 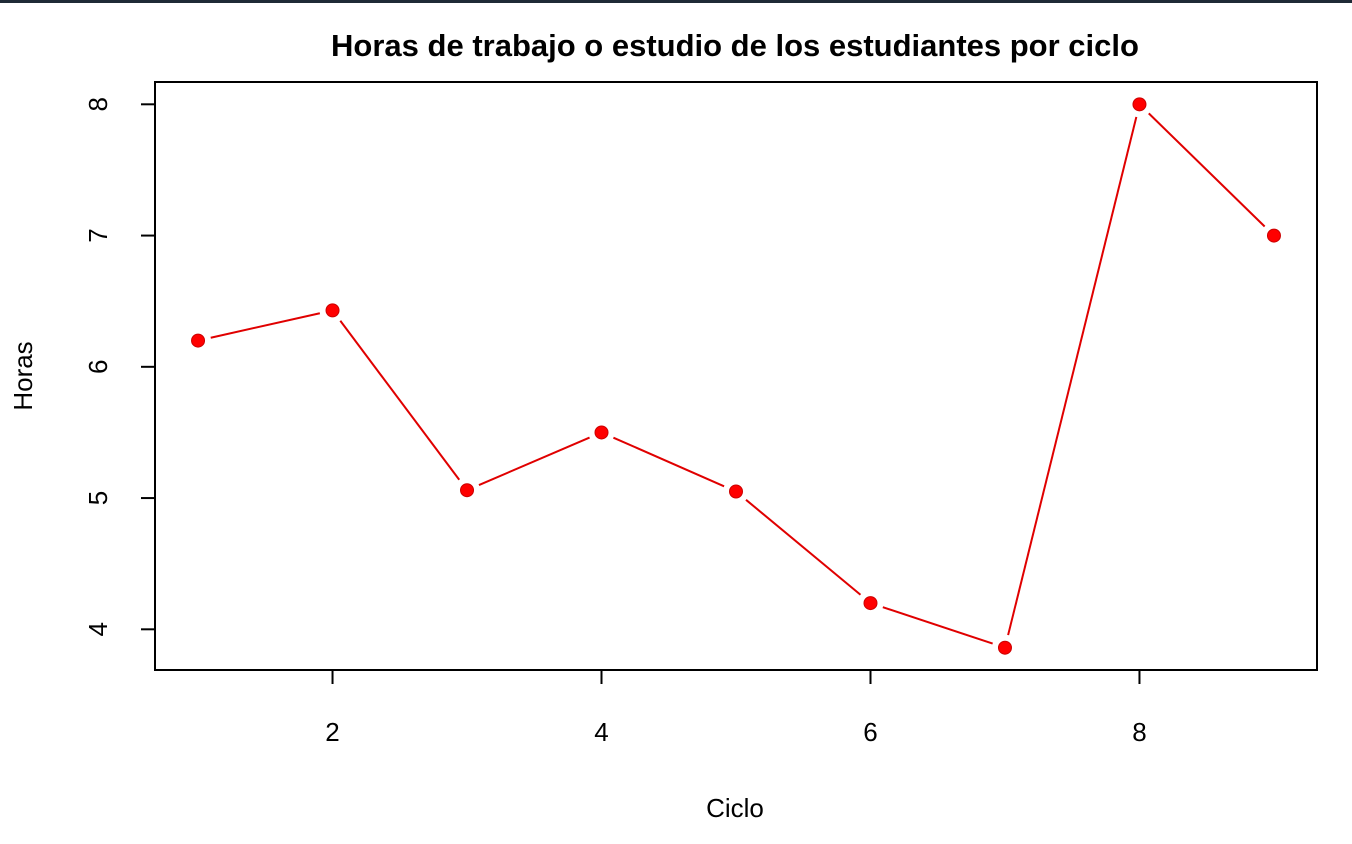 What do you see at coordinates (676, 1) in the screenshot?
I see `window-top-strip` at bounding box center [676, 1].